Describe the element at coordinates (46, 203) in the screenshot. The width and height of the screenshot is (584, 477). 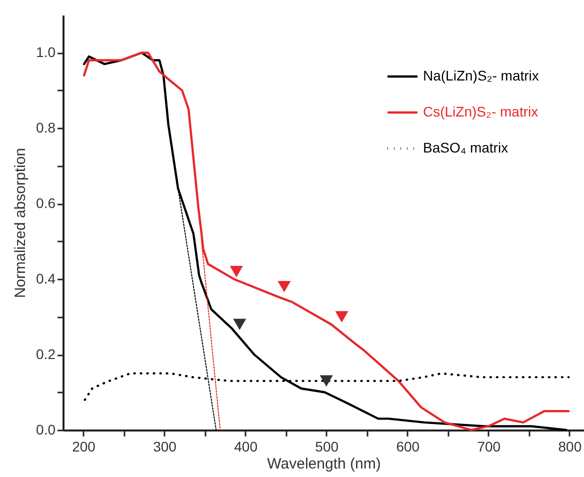
I see `y-tick-label: 0.6` at that location.